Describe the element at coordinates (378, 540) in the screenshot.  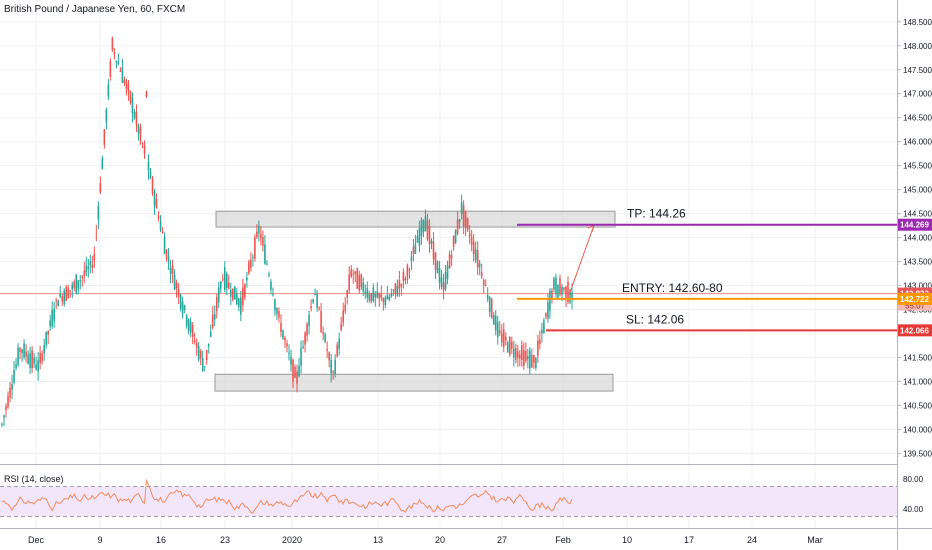
I see `x-tick-label: 13` at that location.